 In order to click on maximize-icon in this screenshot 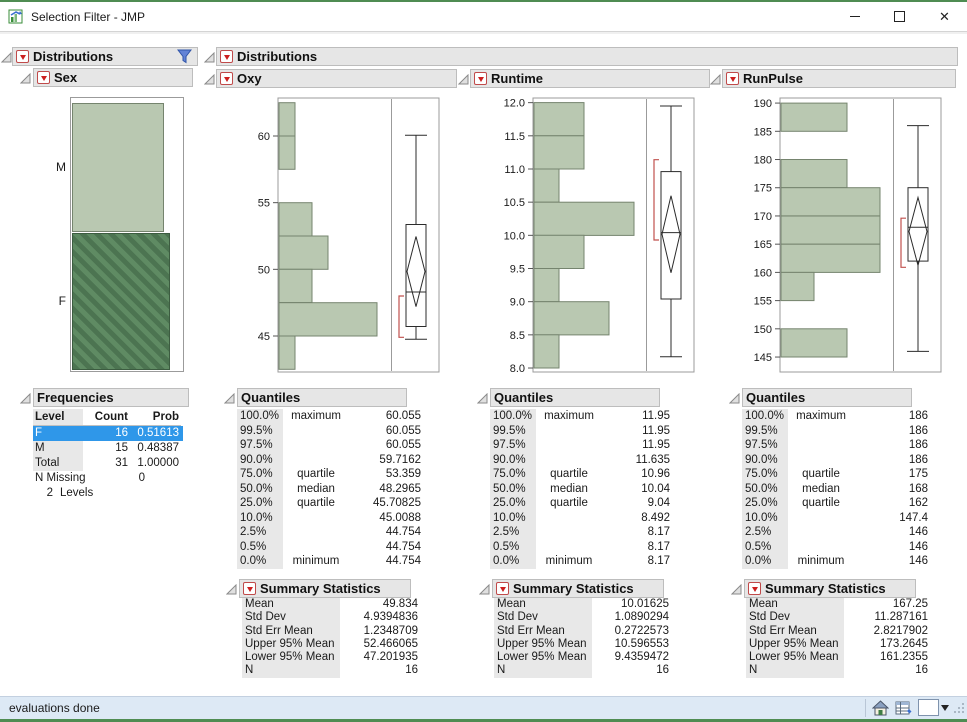, I will do `click(899, 16)`.